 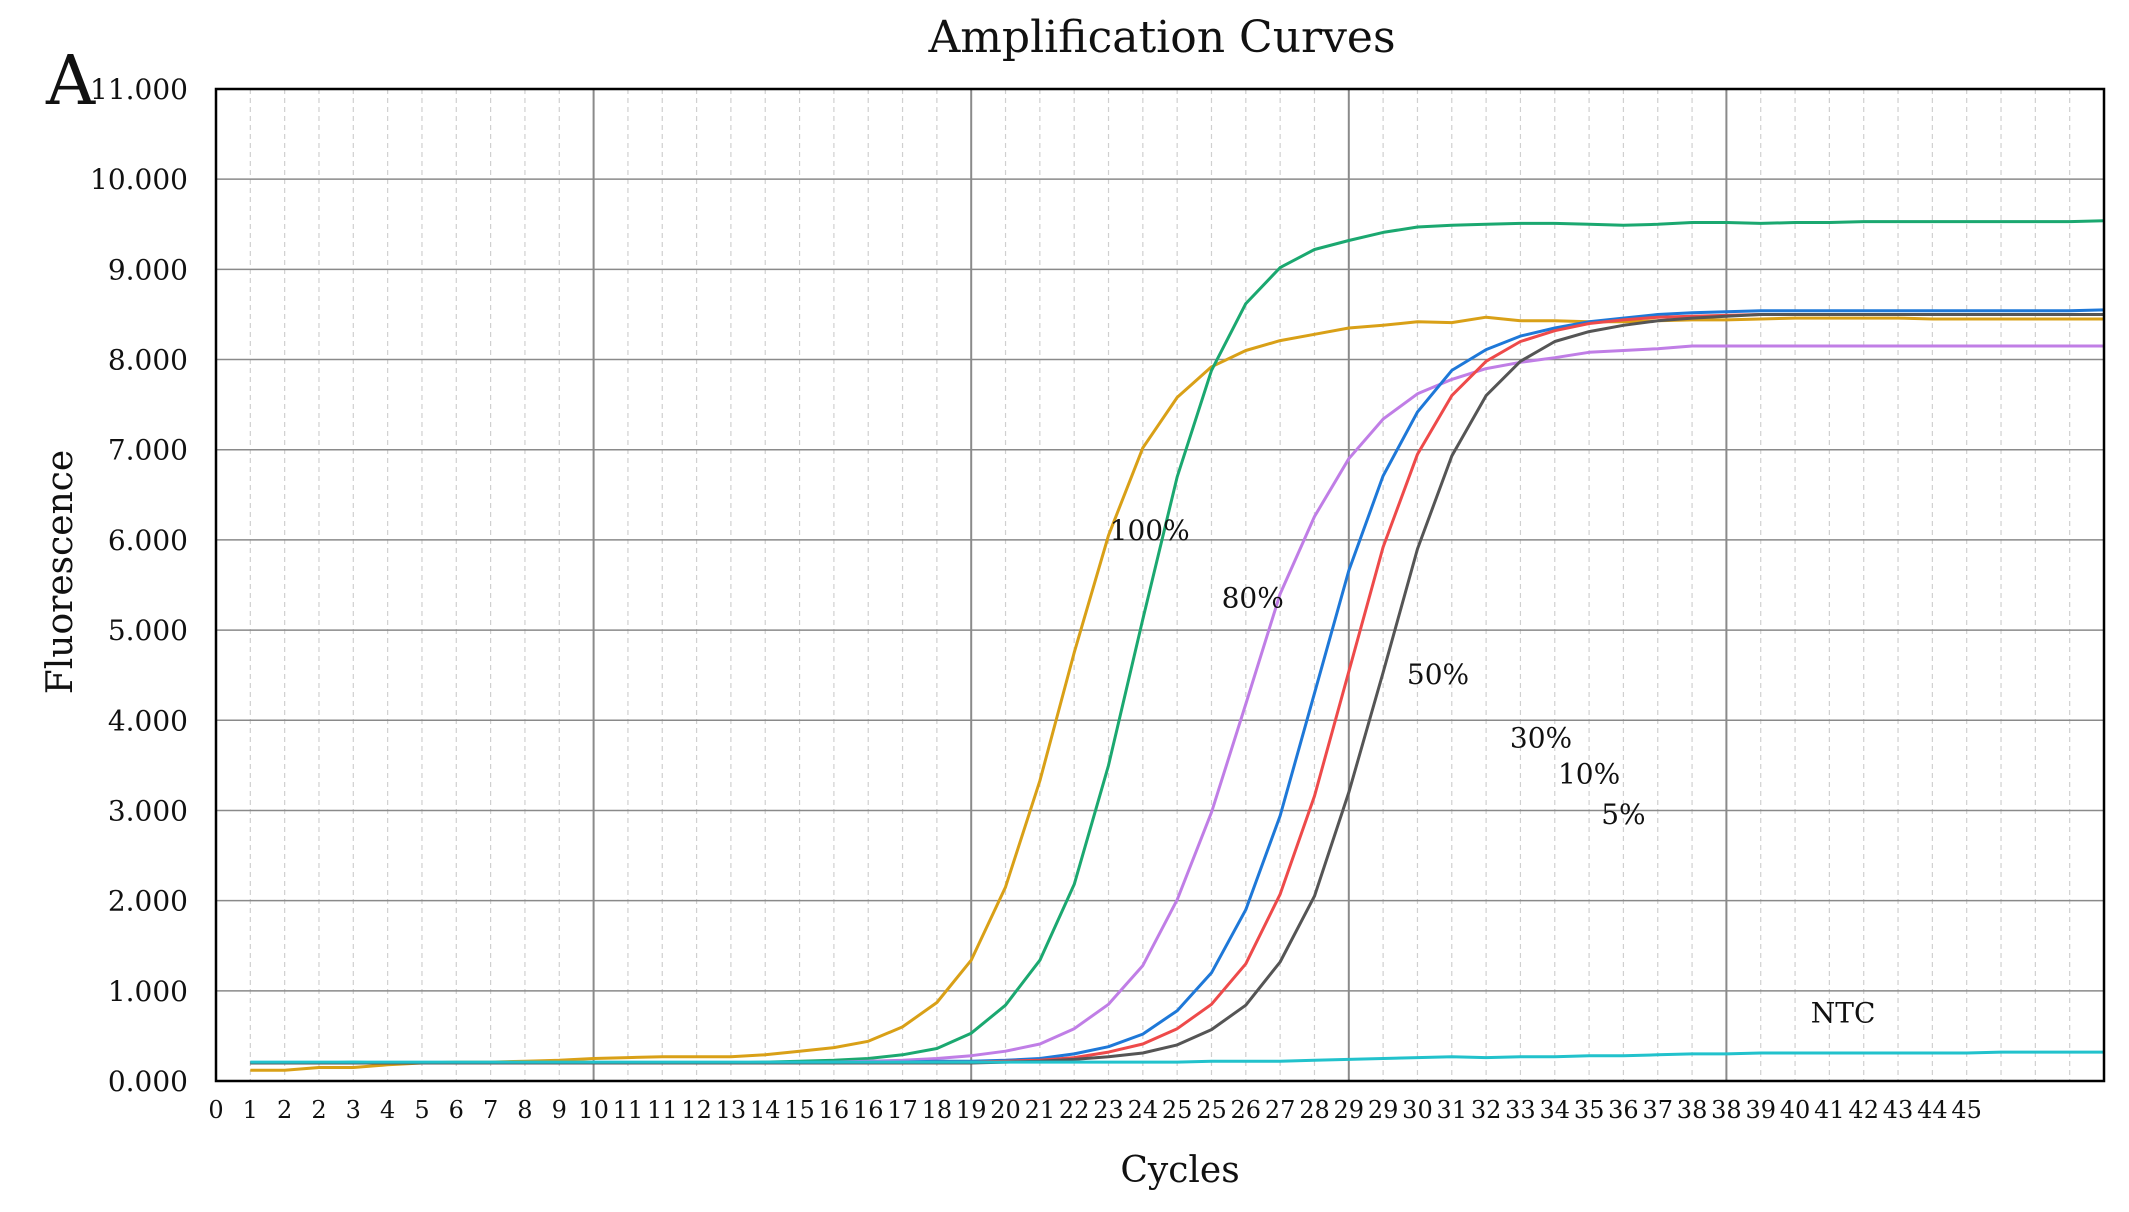 What do you see at coordinates (1760, 1110) in the screenshot?
I see `x-tick-label: 39` at bounding box center [1760, 1110].